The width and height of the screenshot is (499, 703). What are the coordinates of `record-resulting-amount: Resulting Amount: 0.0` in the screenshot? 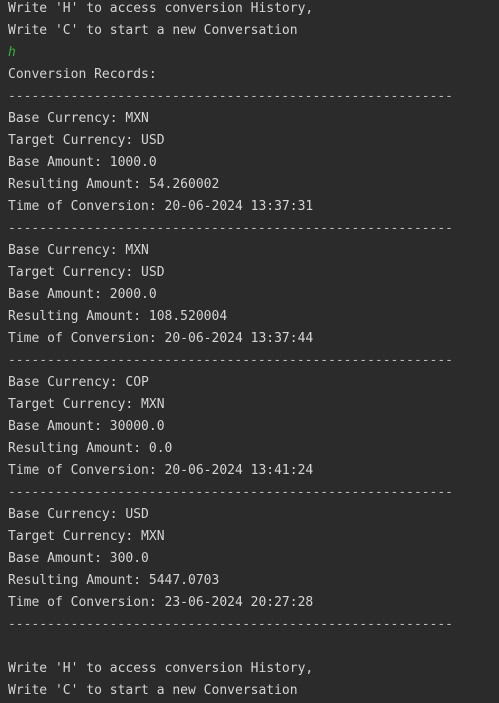 It's located at (90, 448).